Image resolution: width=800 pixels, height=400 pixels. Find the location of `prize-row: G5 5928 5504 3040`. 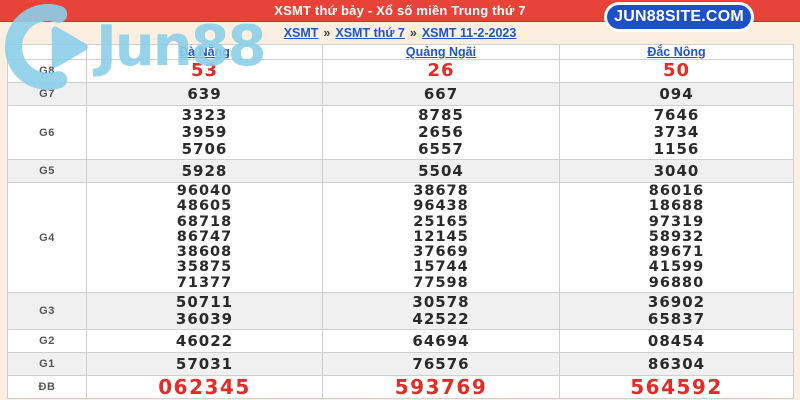

prize-row: G5 5928 5504 3040 is located at coordinates (400, 171).